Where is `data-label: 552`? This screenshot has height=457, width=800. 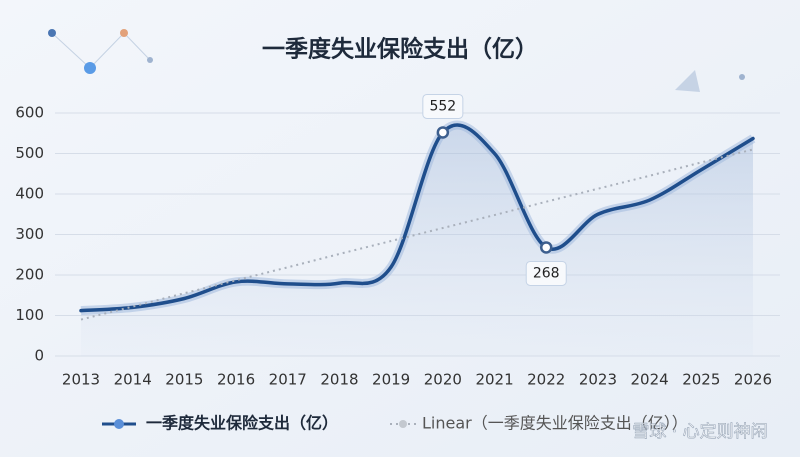
data-label: 552 is located at coordinates (442, 106).